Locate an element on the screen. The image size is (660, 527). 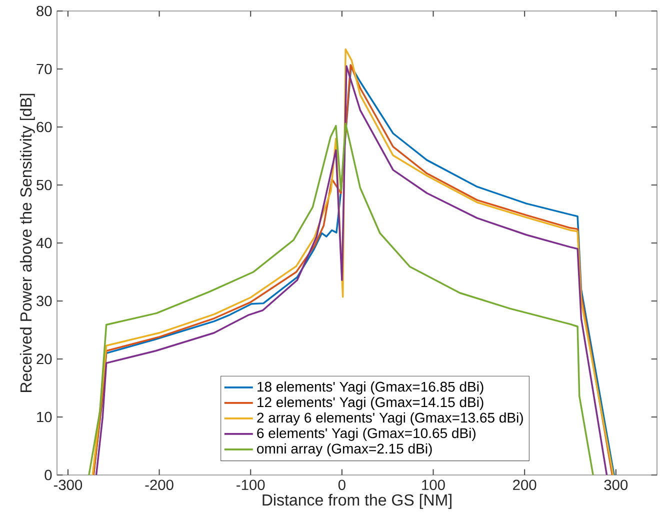
x-tick-label: -100 is located at coordinates (250, 485).